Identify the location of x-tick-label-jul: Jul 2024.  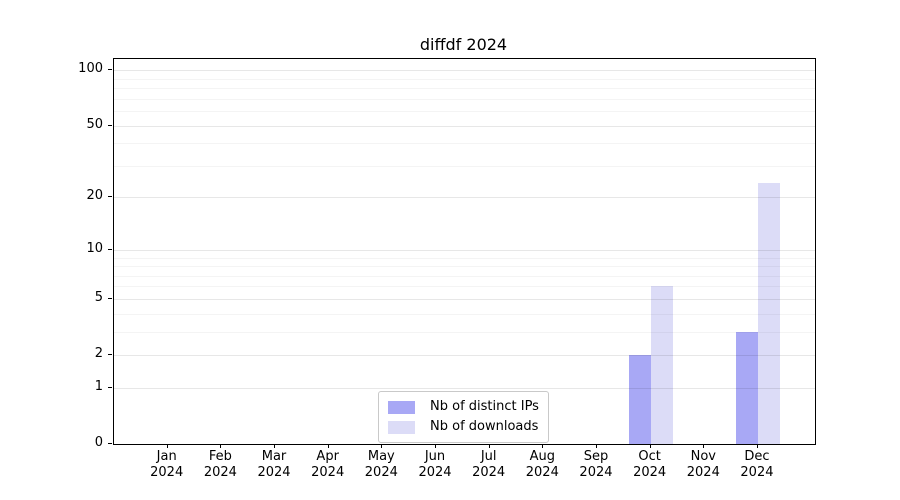
(489, 465).